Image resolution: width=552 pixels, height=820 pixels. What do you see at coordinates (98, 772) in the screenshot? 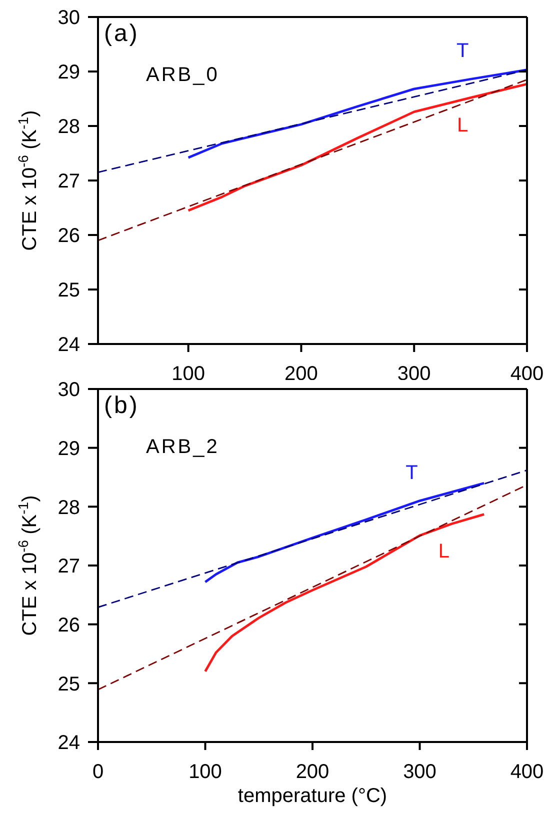
I see `x-tick-label: 0` at bounding box center [98, 772].